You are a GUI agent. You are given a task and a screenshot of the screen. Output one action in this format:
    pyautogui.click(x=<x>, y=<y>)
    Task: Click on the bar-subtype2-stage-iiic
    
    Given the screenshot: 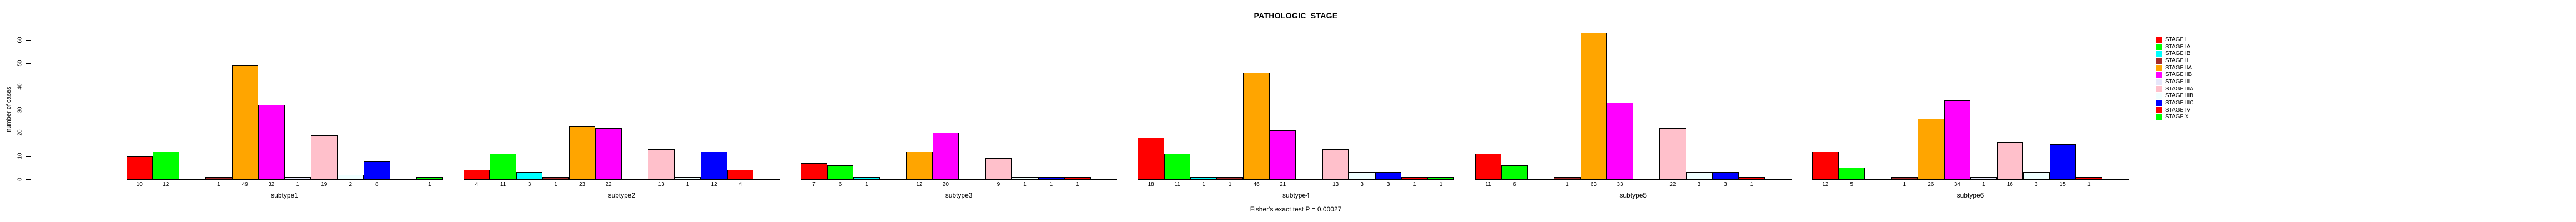 What is the action you would take?
    pyautogui.click(x=714, y=165)
    